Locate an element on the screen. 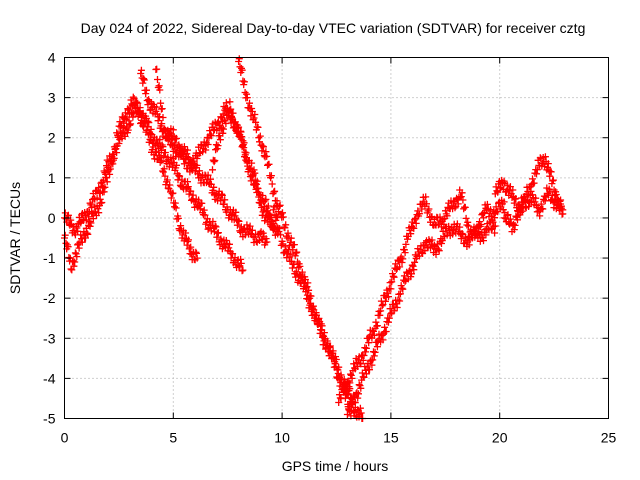 The width and height of the screenshot is (640, 480). x-tick-label: 10 is located at coordinates (282, 438).